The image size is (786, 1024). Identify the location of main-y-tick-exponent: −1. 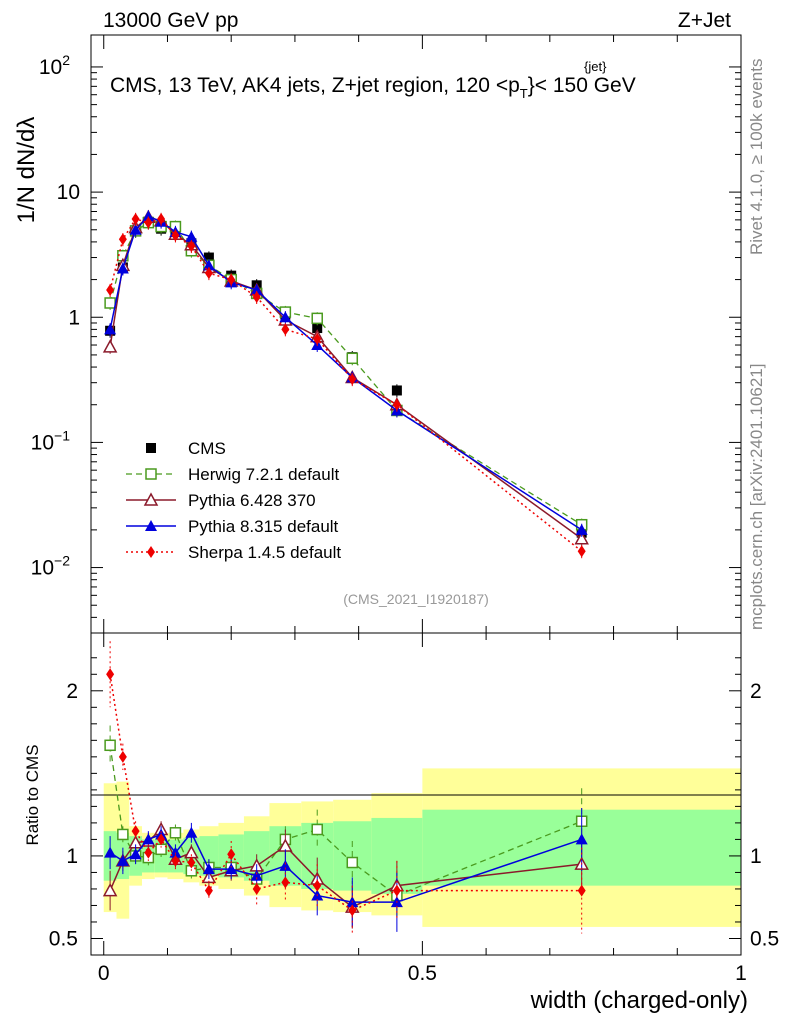
(62, 435).